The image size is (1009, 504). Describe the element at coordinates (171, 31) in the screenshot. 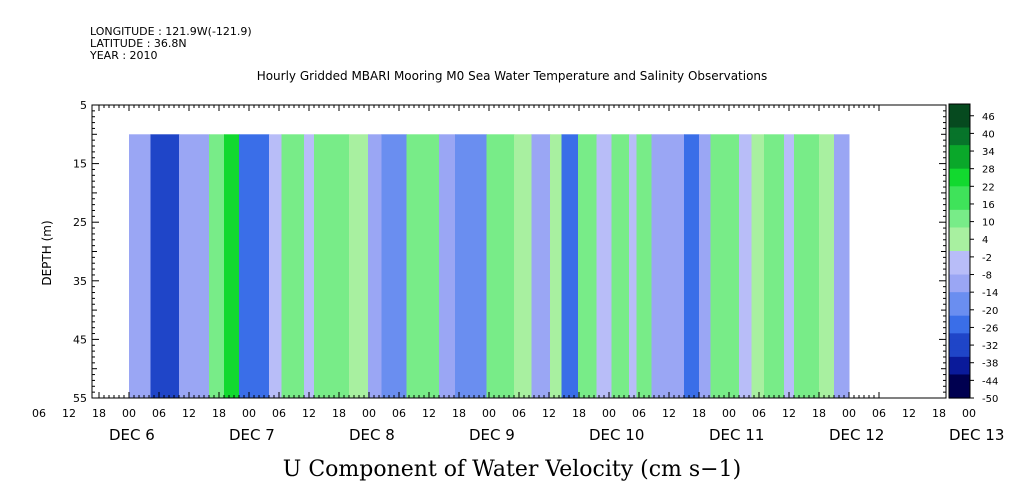

I see `longitude-label: LONGITUDE : 121.9W(-121.9)` at that location.